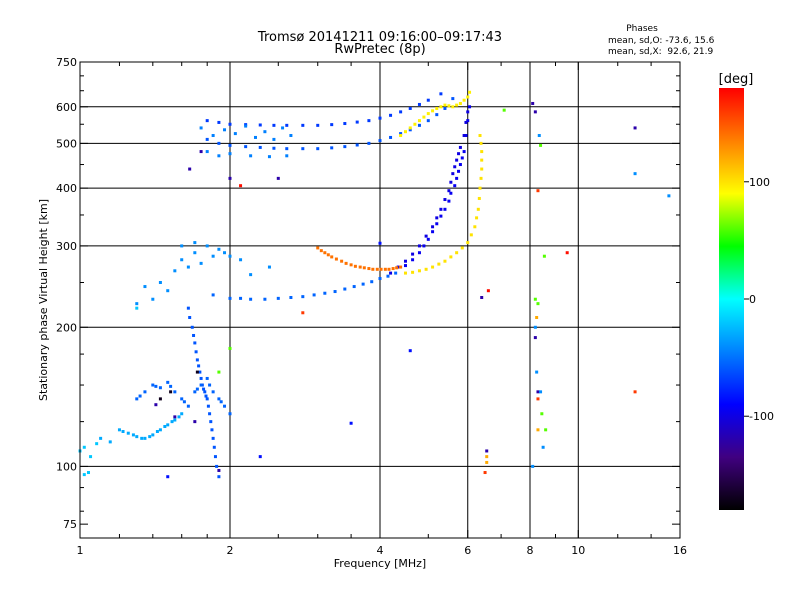  I want to click on x-tick-label: 6, so click(467, 550).